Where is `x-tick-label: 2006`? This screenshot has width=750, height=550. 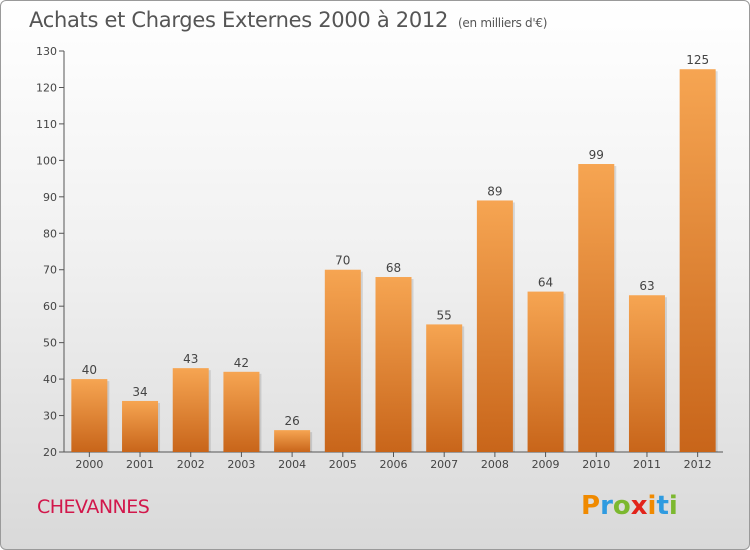 x-tick-label: 2006 is located at coordinates (394, 464).